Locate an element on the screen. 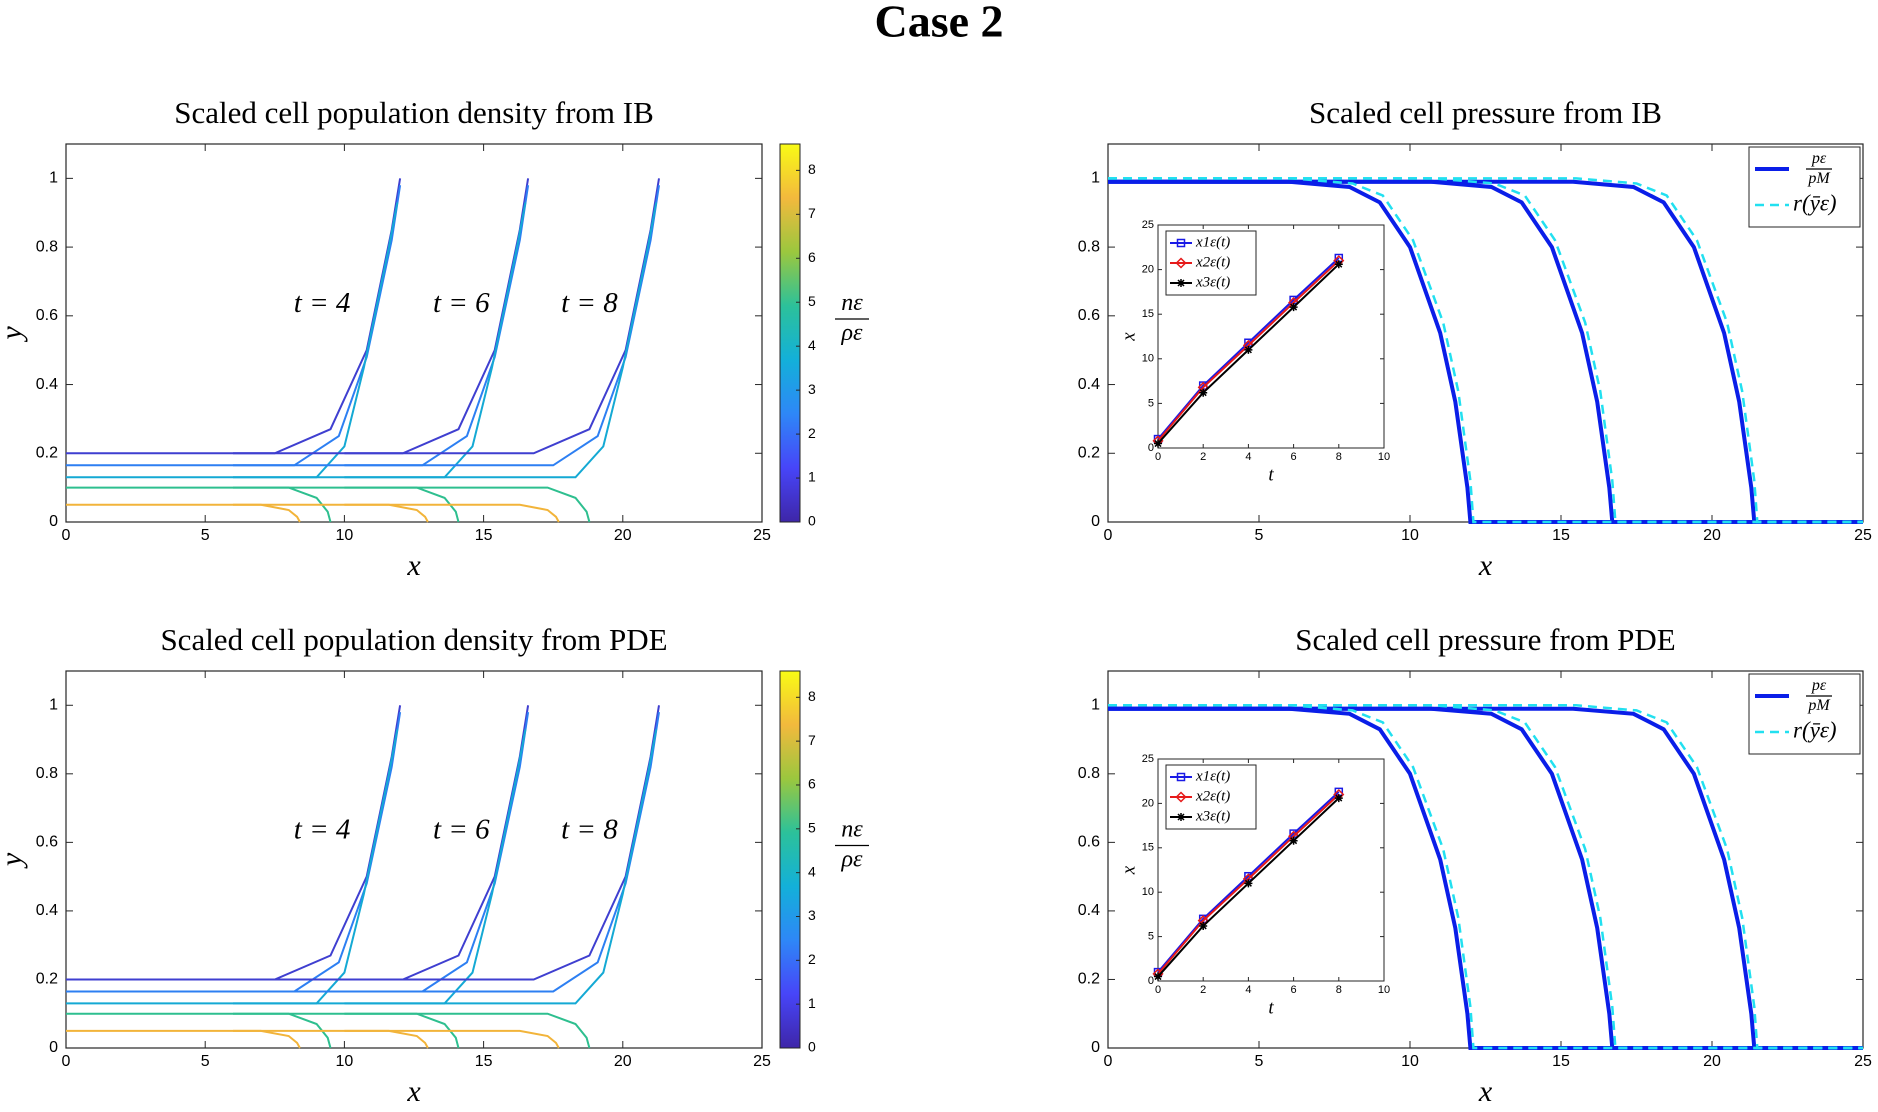 The image size is (1878, 1112). x-tick-label: 25 is located at coordinates (762, 535).